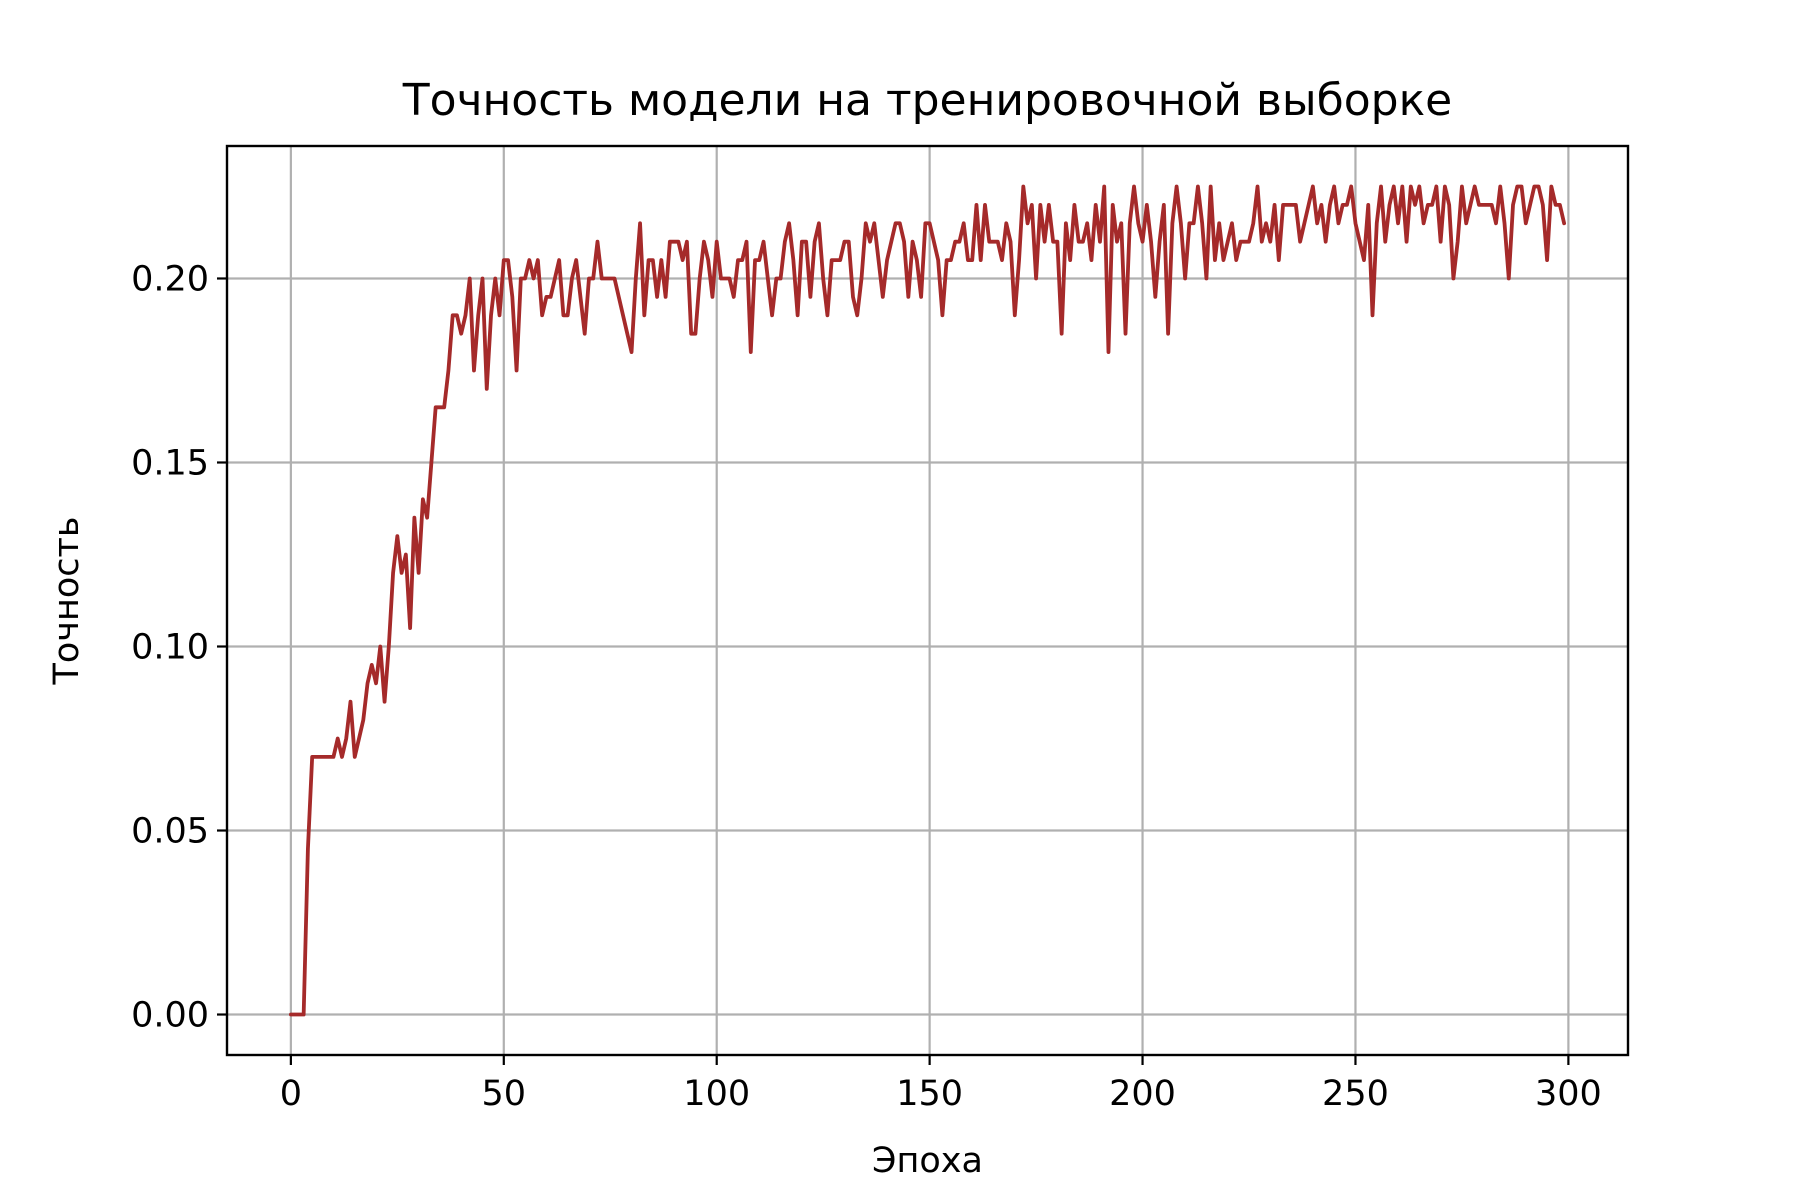 This screenshot has width=1800, height=1200. Describe the element at coordinates (929, 1094) in the screenshot. I see `x-tick-label: 150` at that location.